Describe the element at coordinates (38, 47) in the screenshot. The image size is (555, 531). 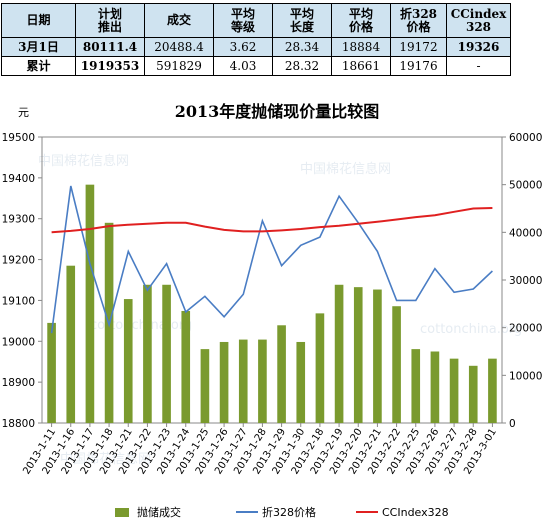
I see `table-cell: 3月1日` at that location.